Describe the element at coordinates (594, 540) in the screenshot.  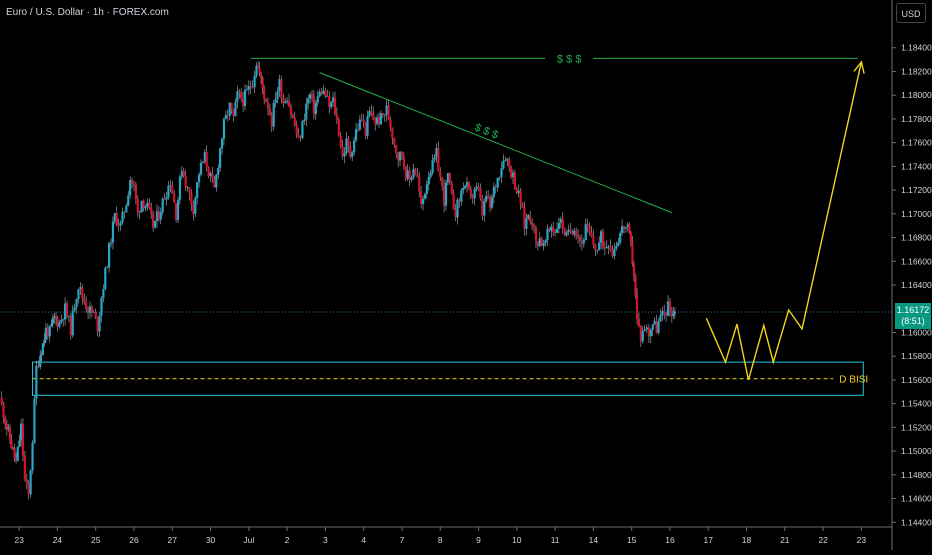
I see `time-tick-label: 14` at that location.